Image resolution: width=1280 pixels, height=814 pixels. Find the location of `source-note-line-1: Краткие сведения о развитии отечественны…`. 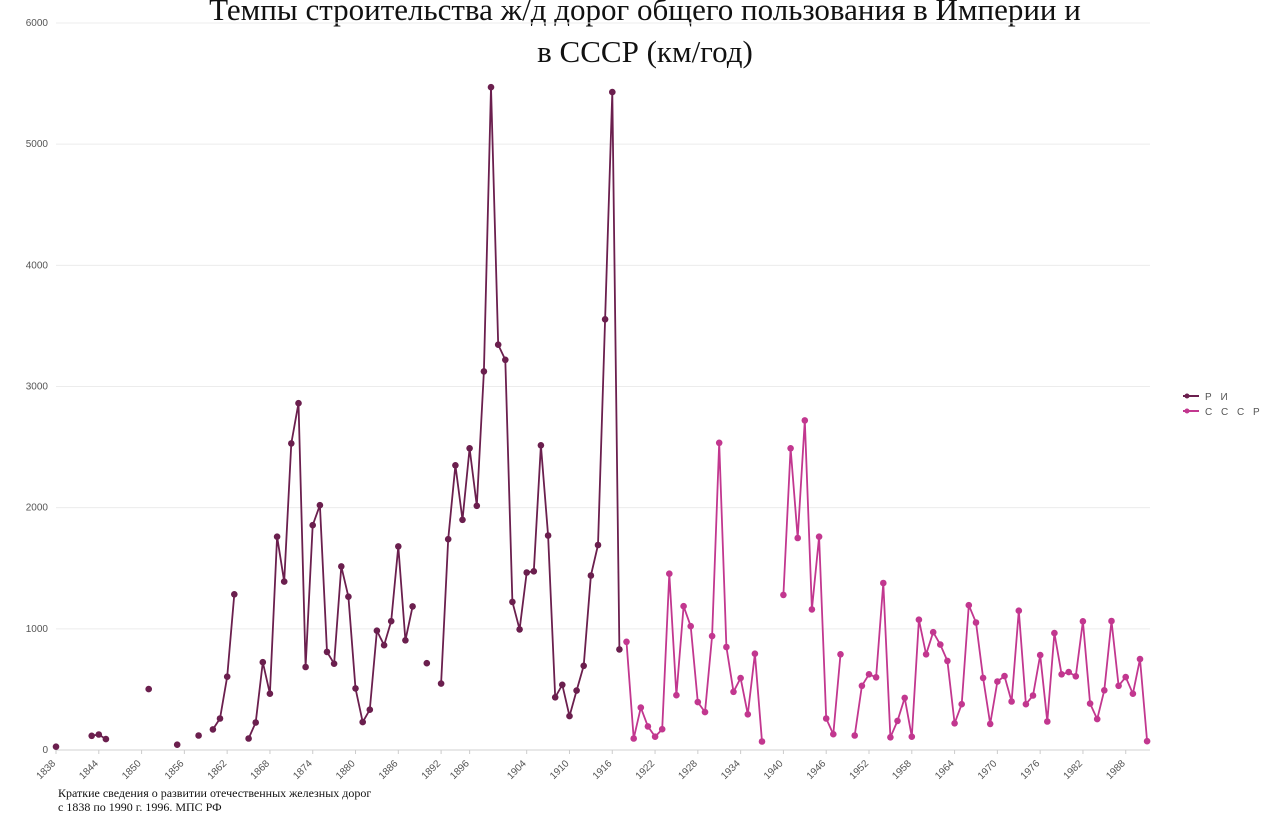

source-note-line-1: Краткие сведения о развитии отечественны… is located at coordinates (215, 793).